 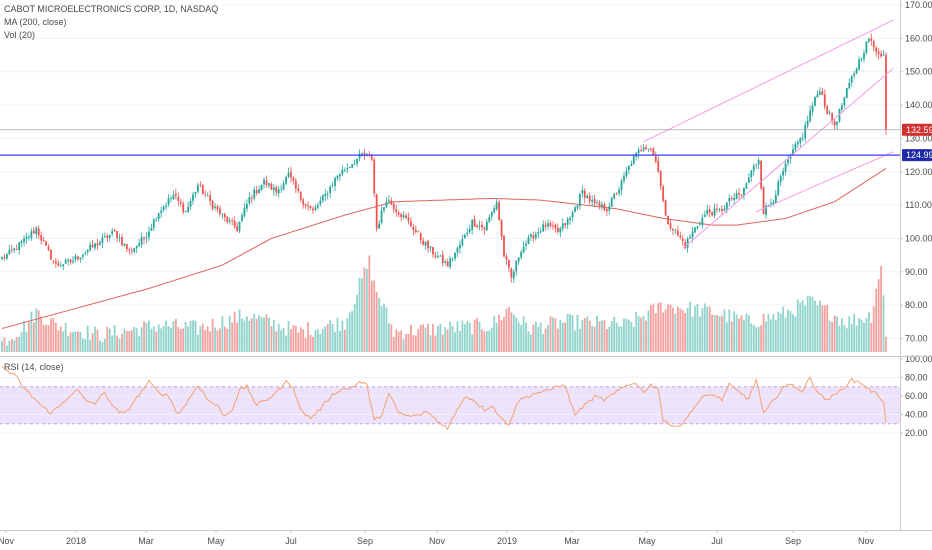 I want to click on last-price-badge: 132.59, so click(x=917, y=129).